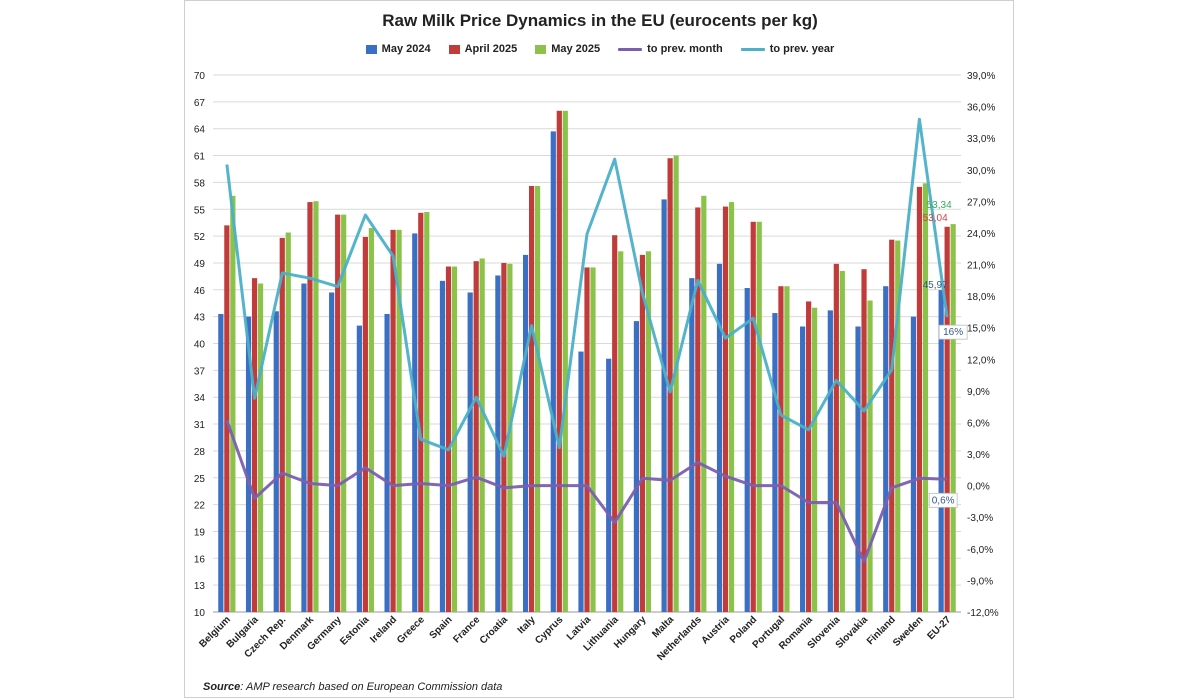 The width and height of the screenshot is (1200, 700). I want to click on y2-tick-label: 9,0%, so click(978, 392).